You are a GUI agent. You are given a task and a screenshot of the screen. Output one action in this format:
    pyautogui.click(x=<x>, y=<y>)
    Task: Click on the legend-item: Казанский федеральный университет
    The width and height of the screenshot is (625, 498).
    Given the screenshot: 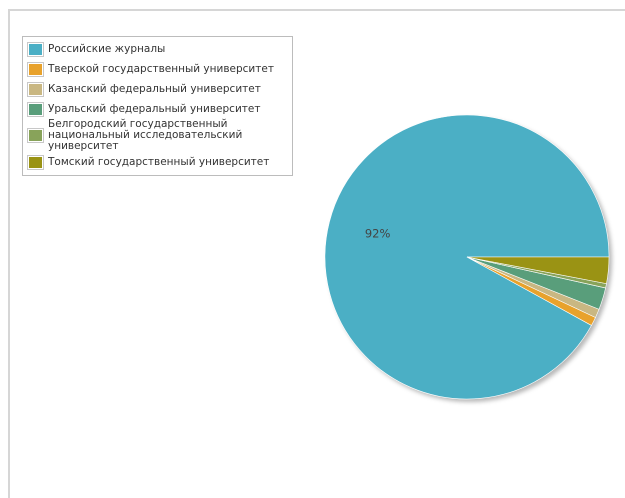 What is the action you would take?
    pyautogui.click(x=157, y=89)
    